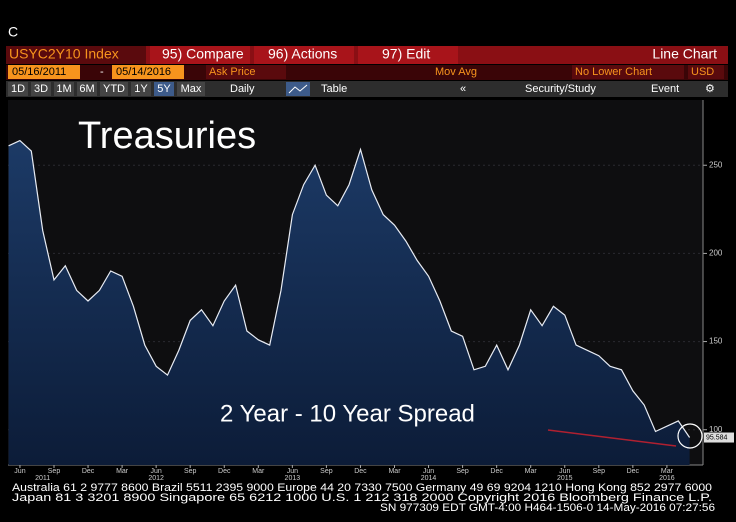 This screenshot has width=736, height=522. What do you see at coordinates (367, 72) in the screenshot?
I see `settings-row` at bounding box center [367, 72].